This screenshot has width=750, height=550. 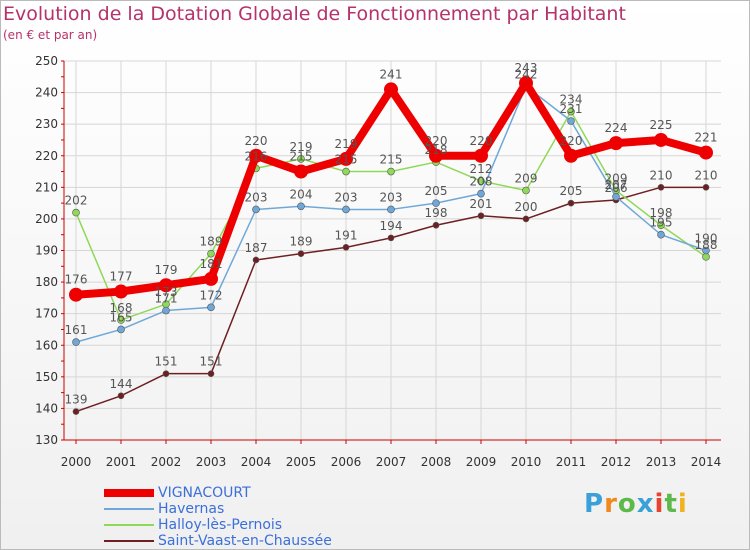 I want to click on x-tick-label: 2002, so click(x=166, y=462).